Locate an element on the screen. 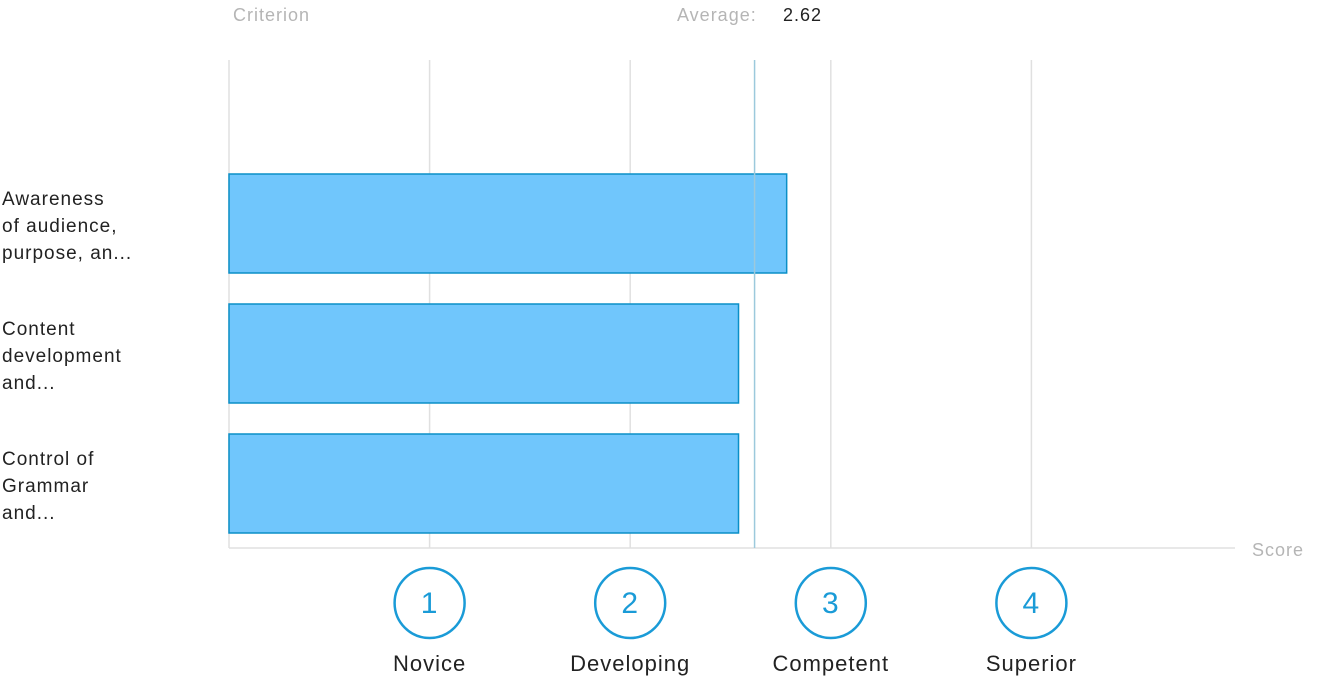 Image resolution: width=1320 pixels, height=681 pixels. category-label: Control of is located at coordinates (48, 459).